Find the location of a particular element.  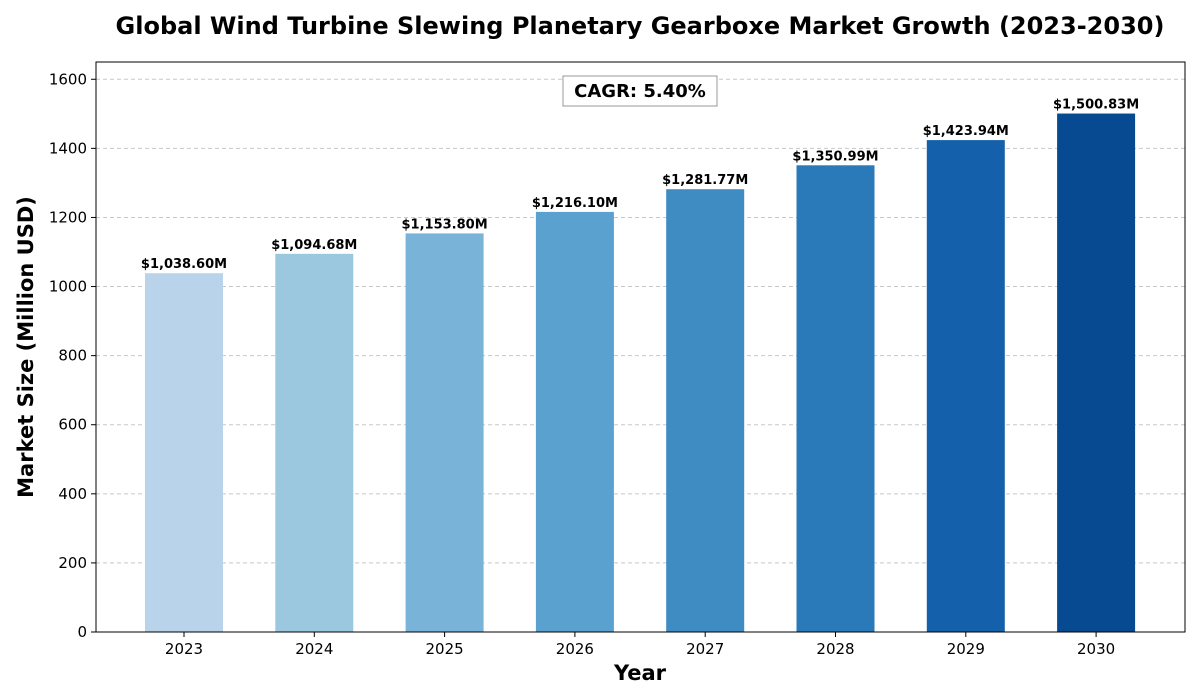

y-tick-label: 1600 is located at coordinates (68, 79).